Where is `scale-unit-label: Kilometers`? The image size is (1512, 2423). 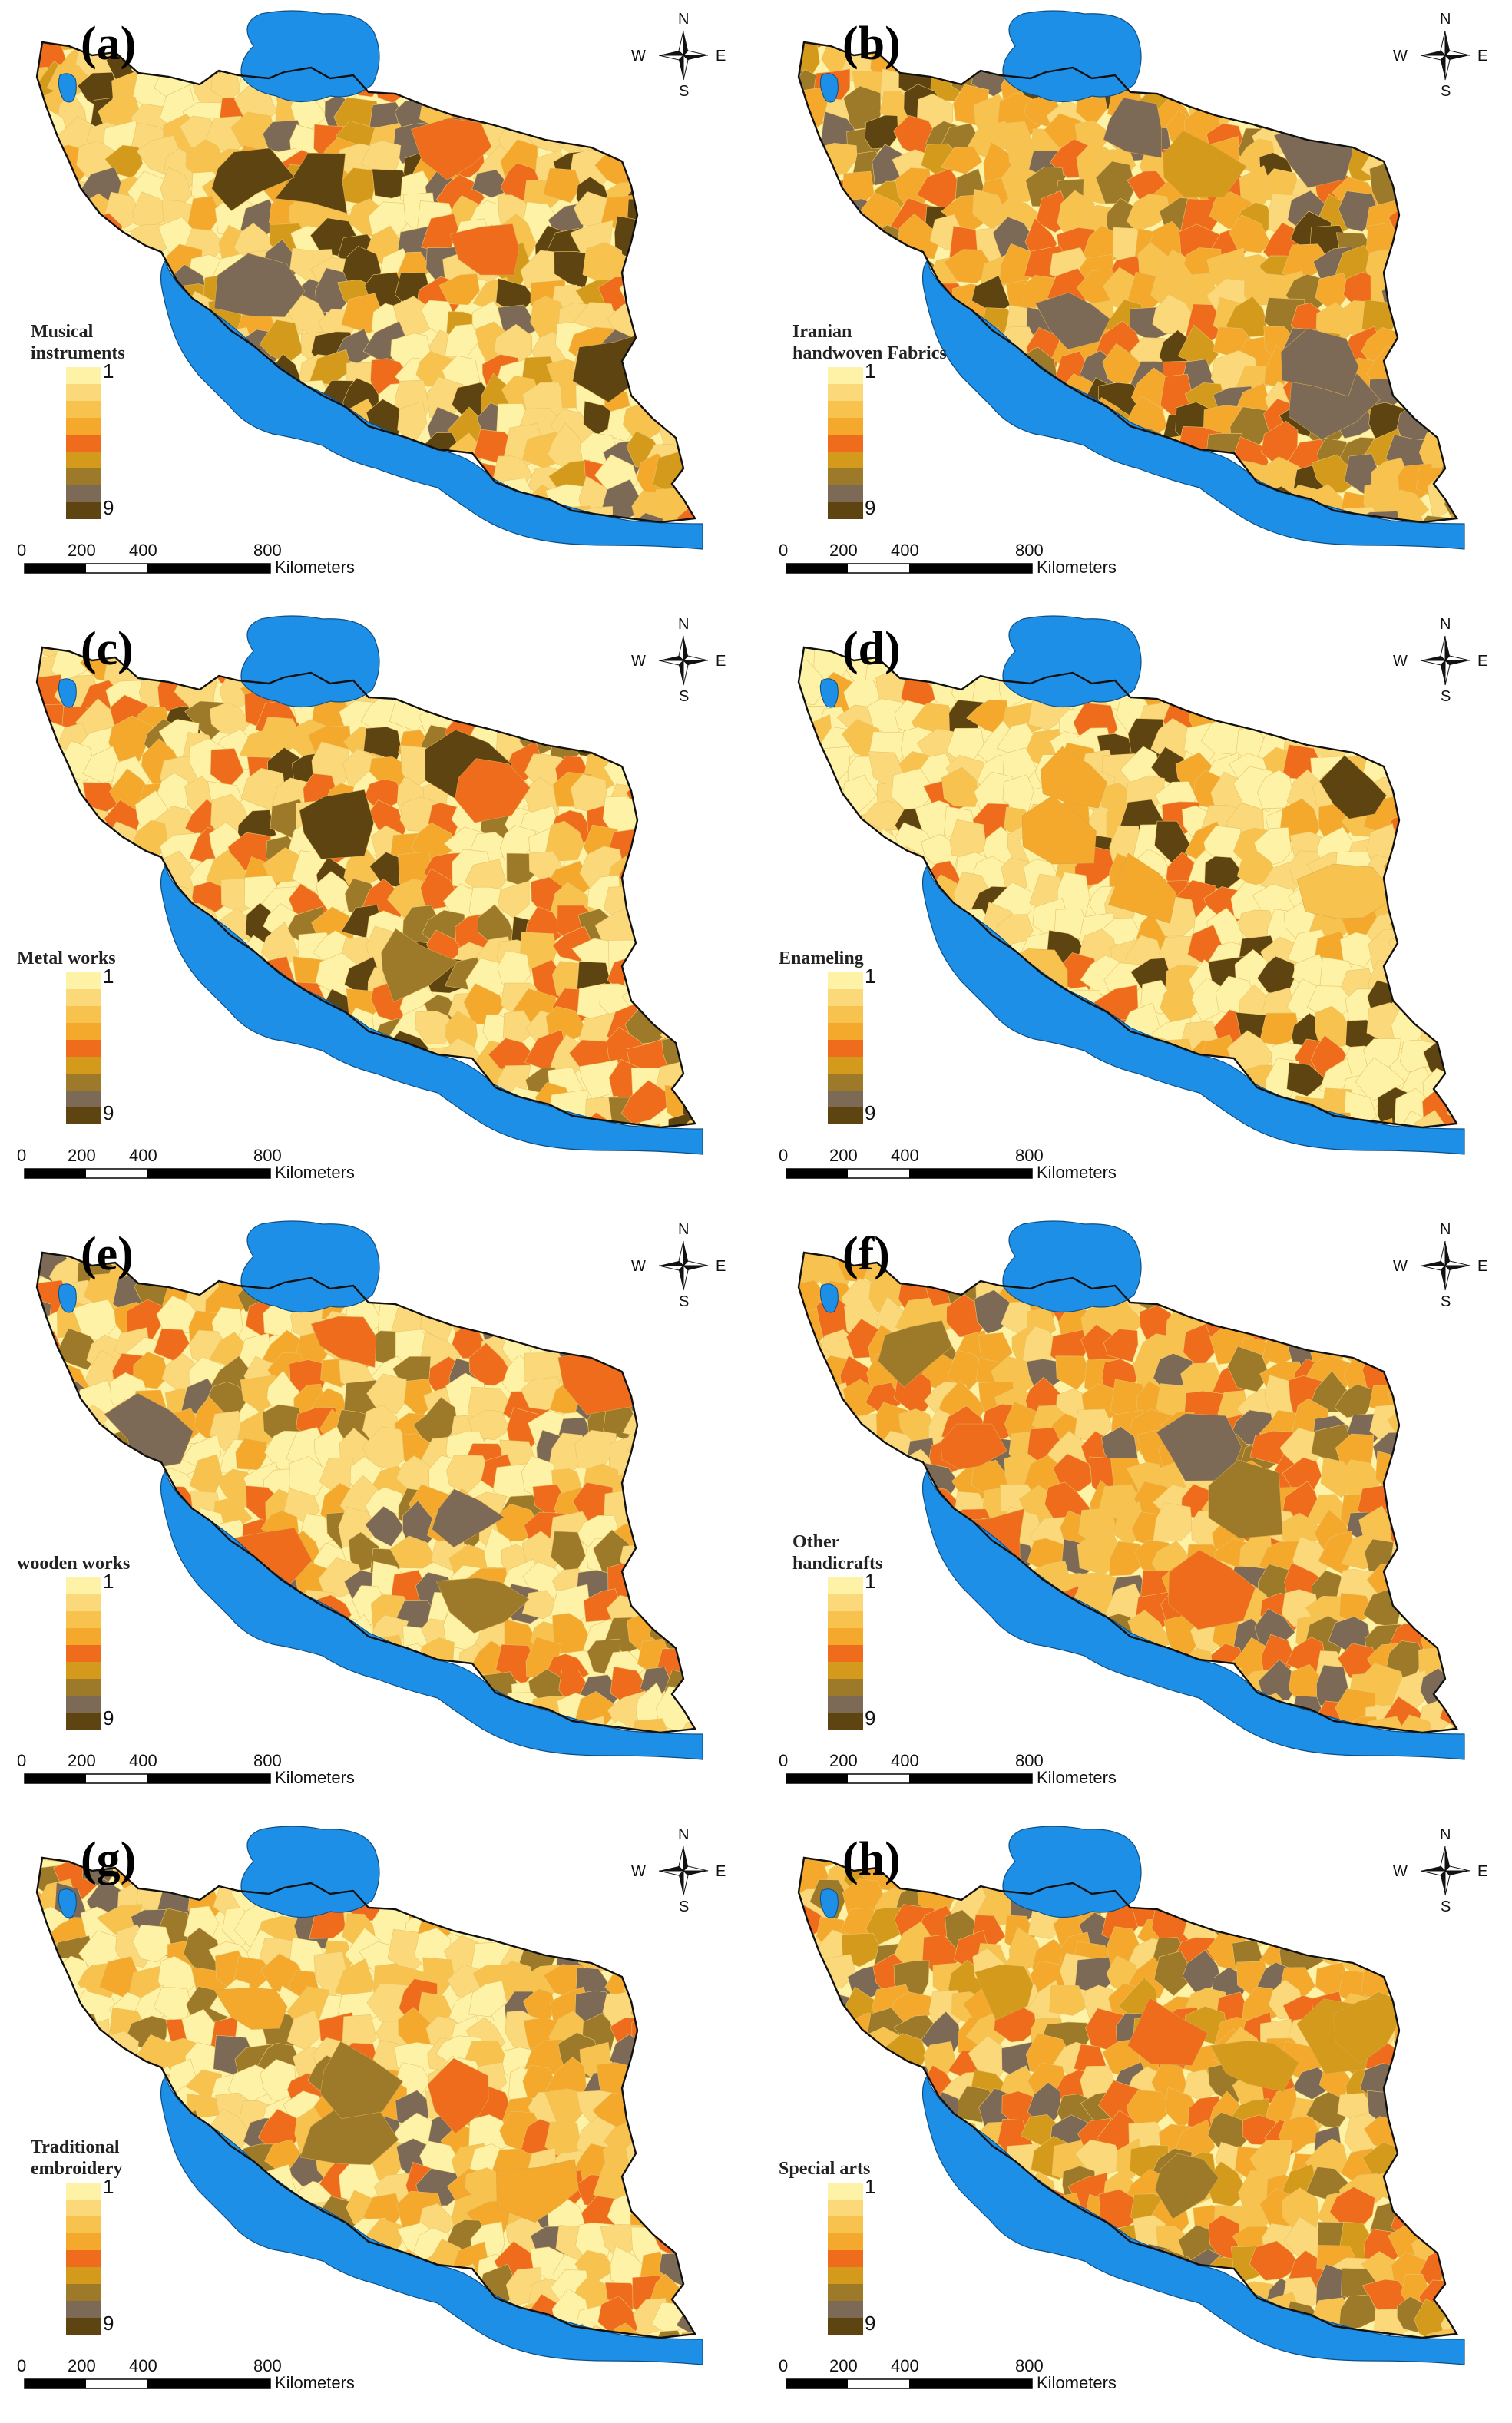
scale-unit-label: Kilometers is located at coordinates (1077, 1777).